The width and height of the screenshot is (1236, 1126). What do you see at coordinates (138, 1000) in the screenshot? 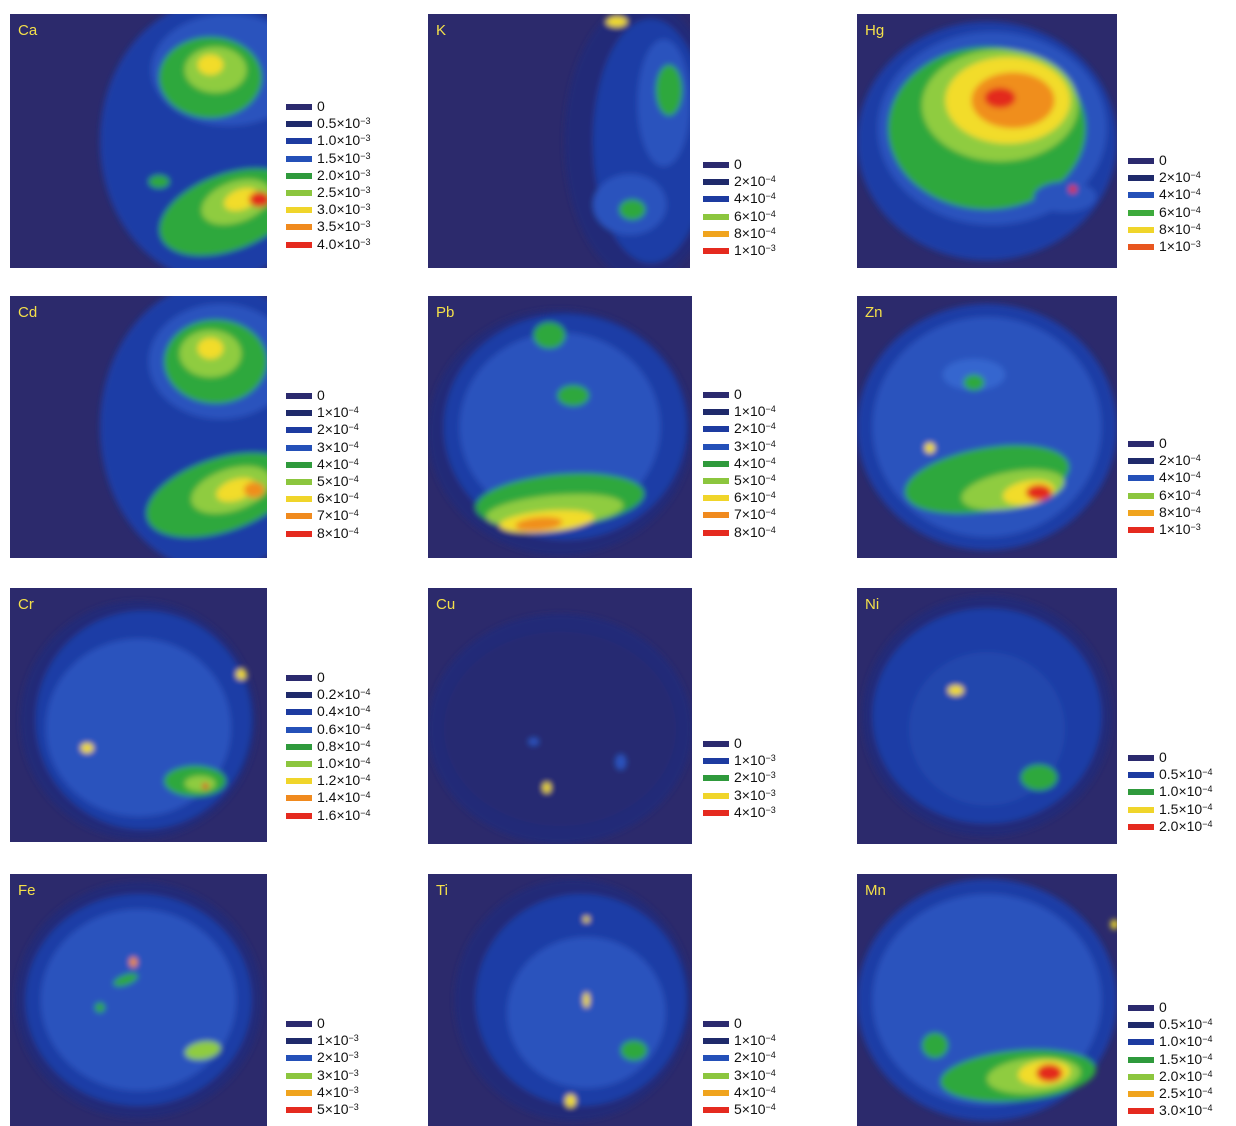
I see `map-panel-fe: Fe` at bounding box center [138, 1000].